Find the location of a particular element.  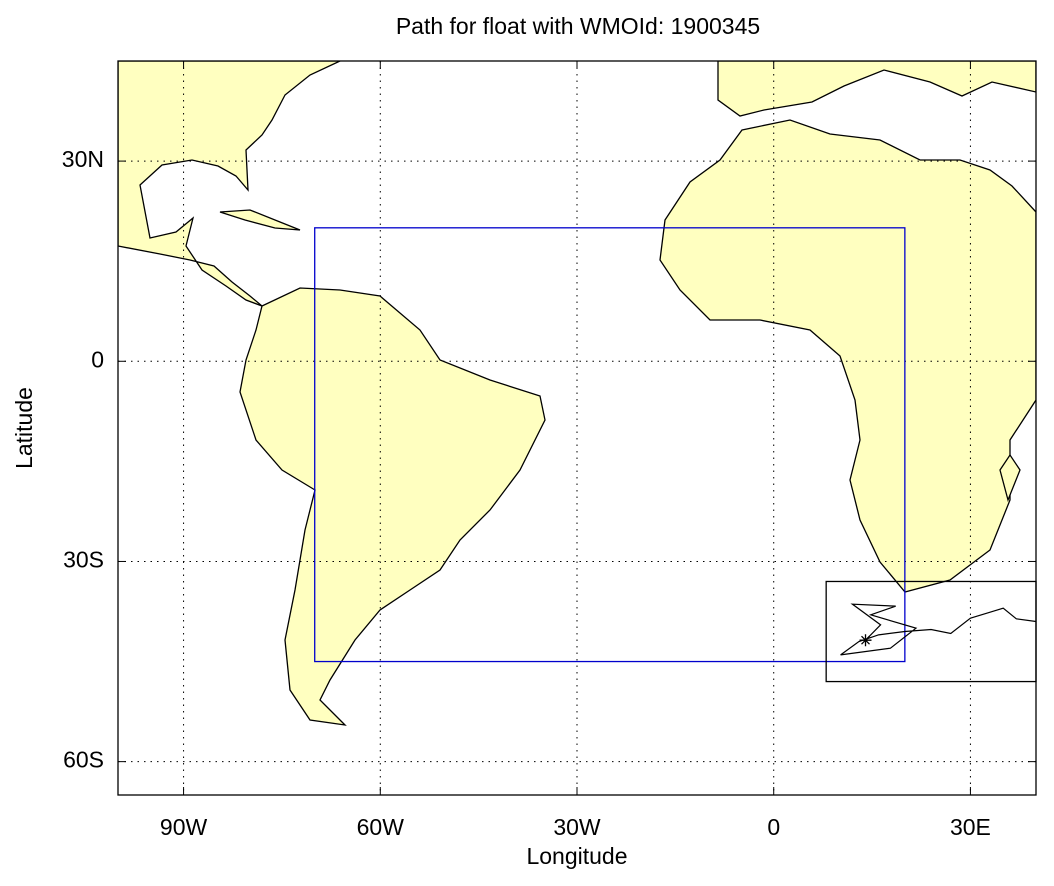

x-tick-label: 30E is located at coordinates (970, 827).